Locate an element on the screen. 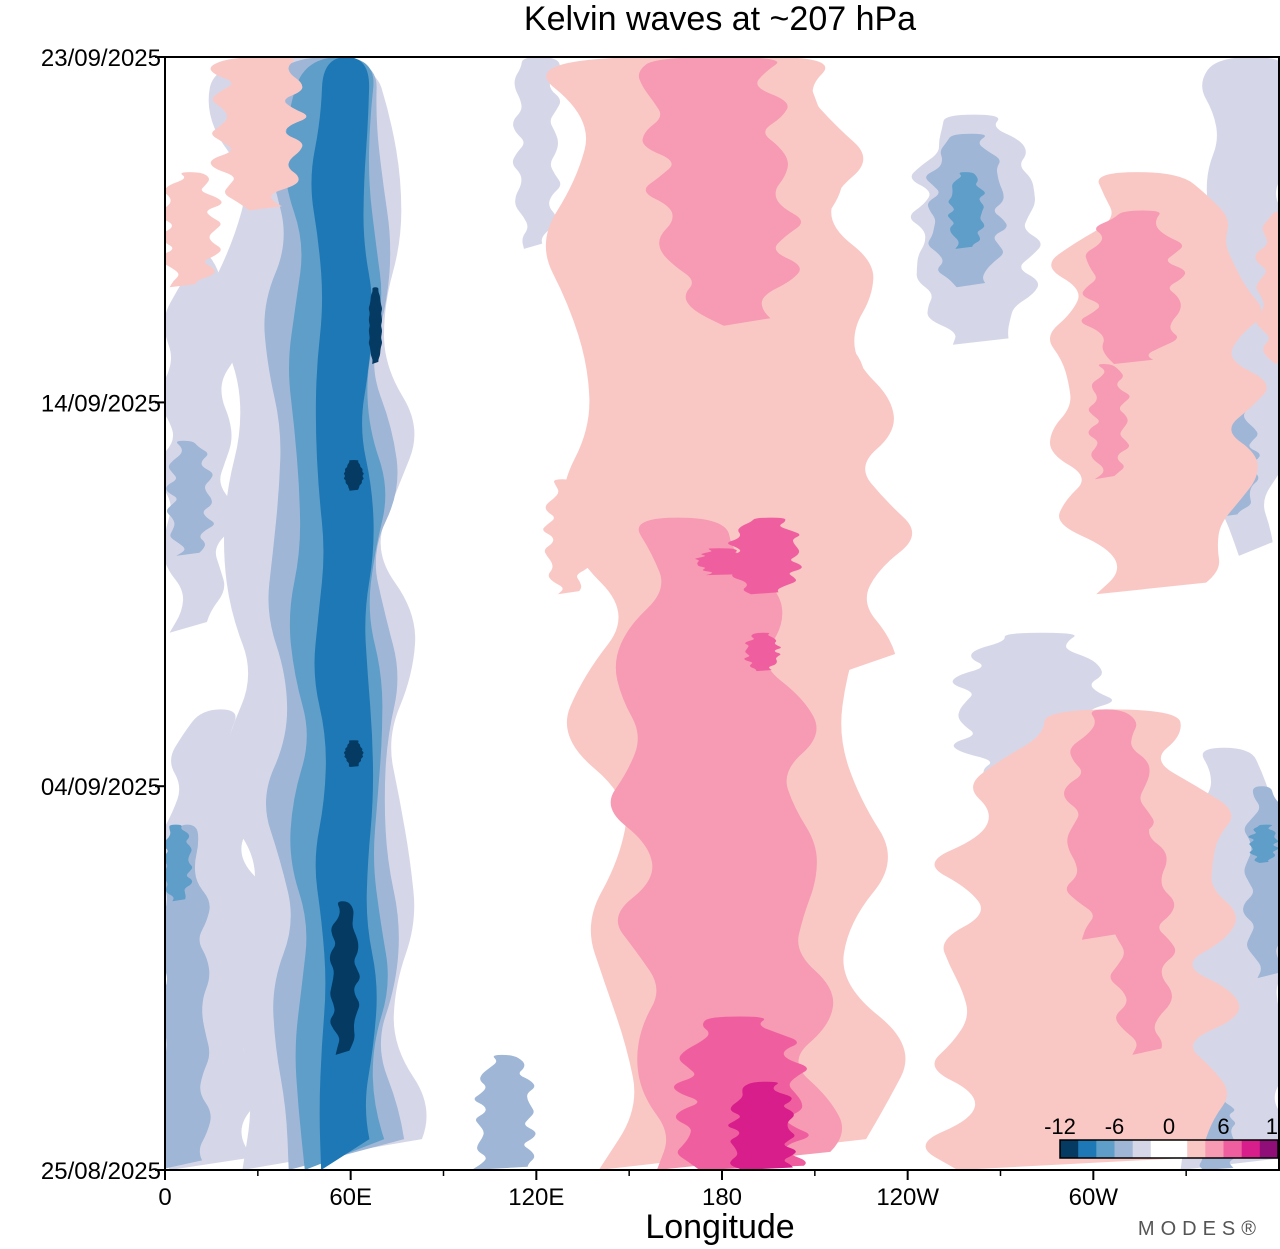  colorbar-tick-label: 6 is located at coordinates (1223, 1126).